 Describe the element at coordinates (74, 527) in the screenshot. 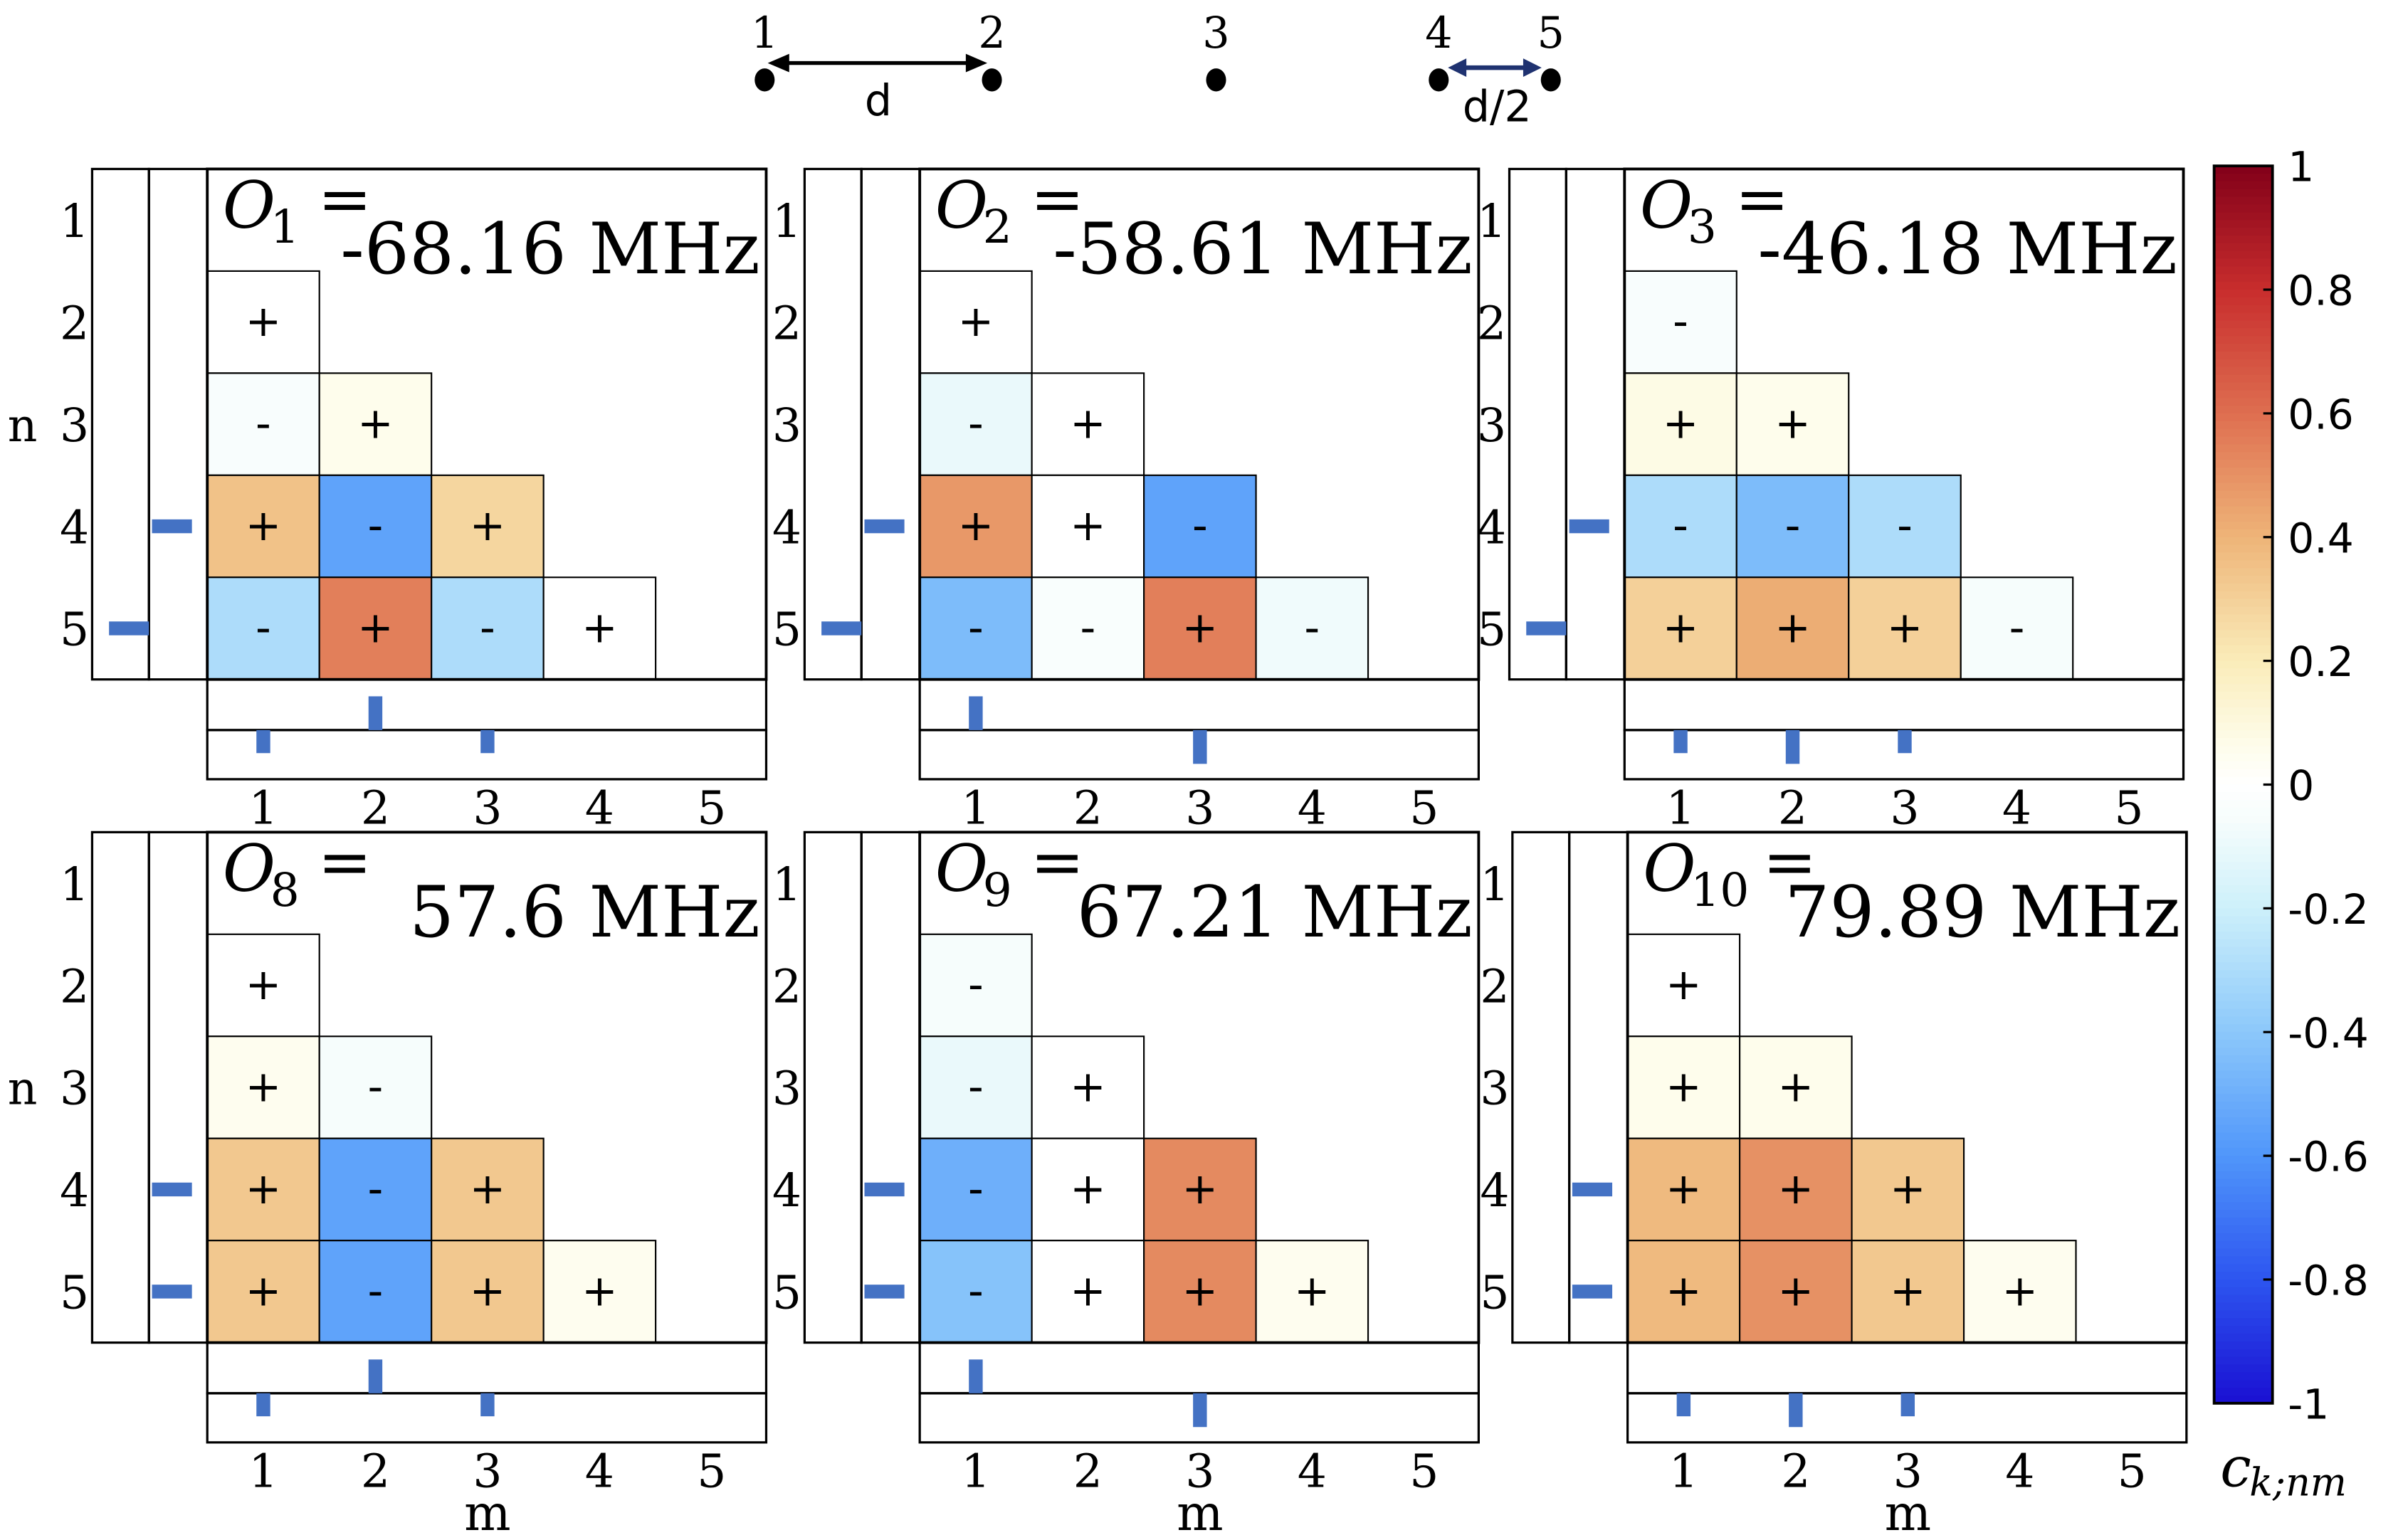

I see `y-tick-label: 4` at that location.